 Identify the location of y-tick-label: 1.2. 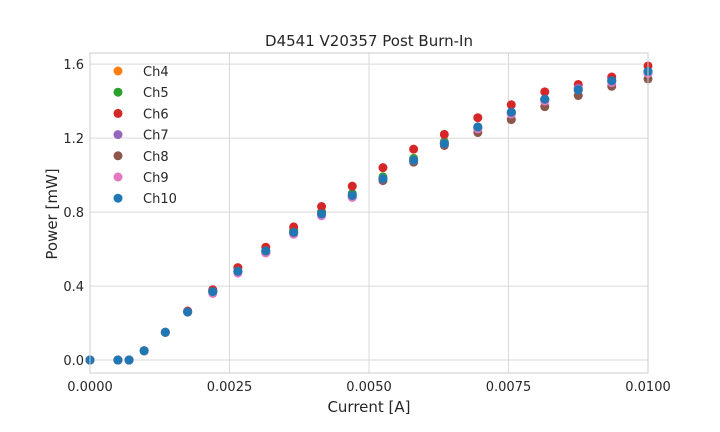
(73, 139).